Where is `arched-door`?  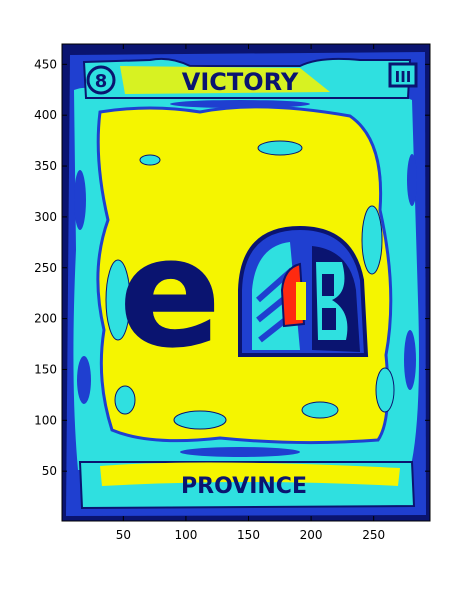
arched-door is located at coordinates (303, 291).